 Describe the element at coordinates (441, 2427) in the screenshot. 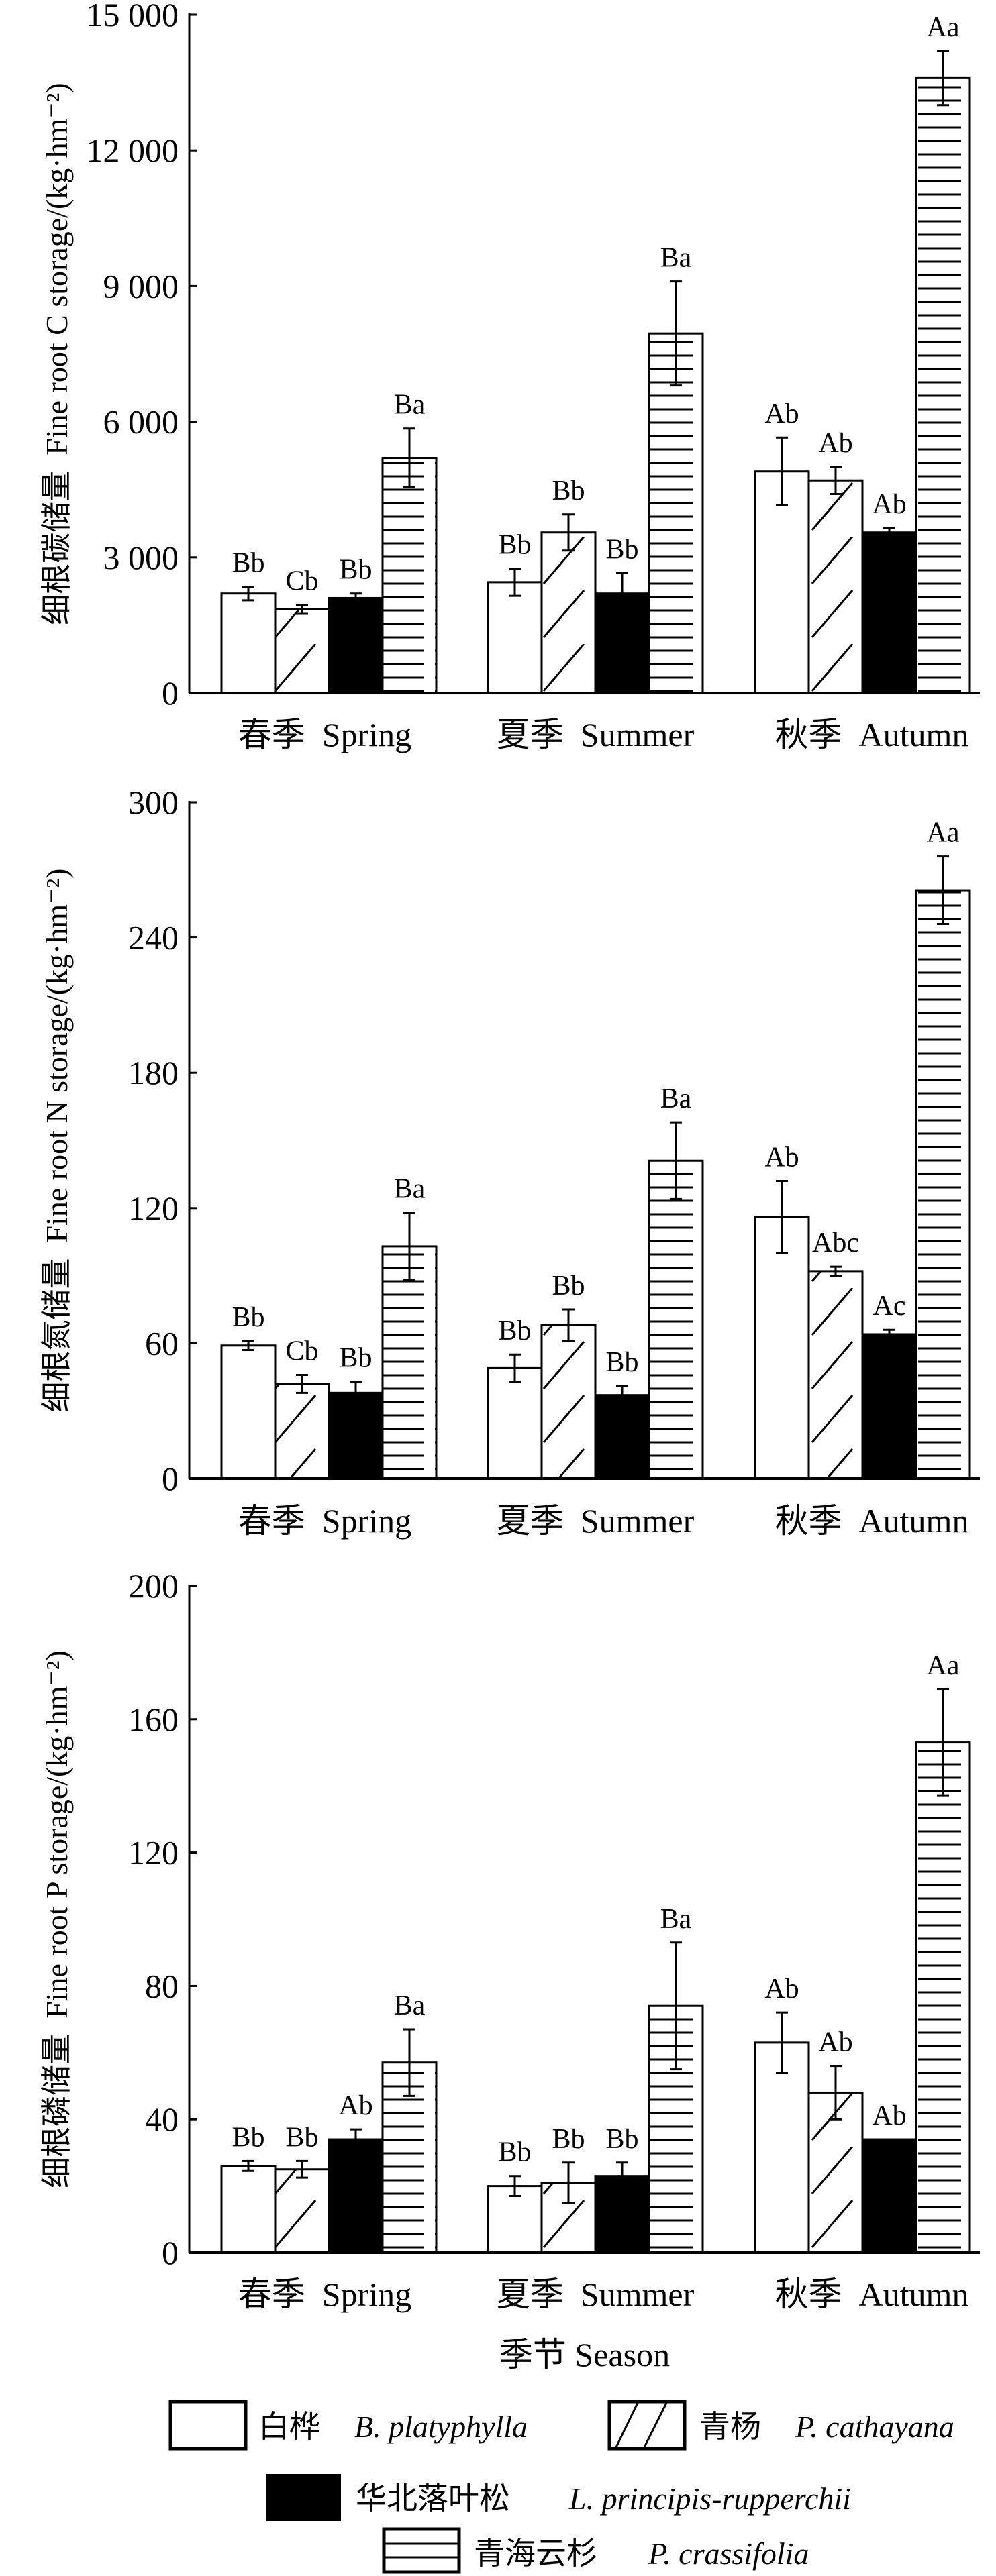

I see `legend-label-latin: B. platyphylla` at that location.